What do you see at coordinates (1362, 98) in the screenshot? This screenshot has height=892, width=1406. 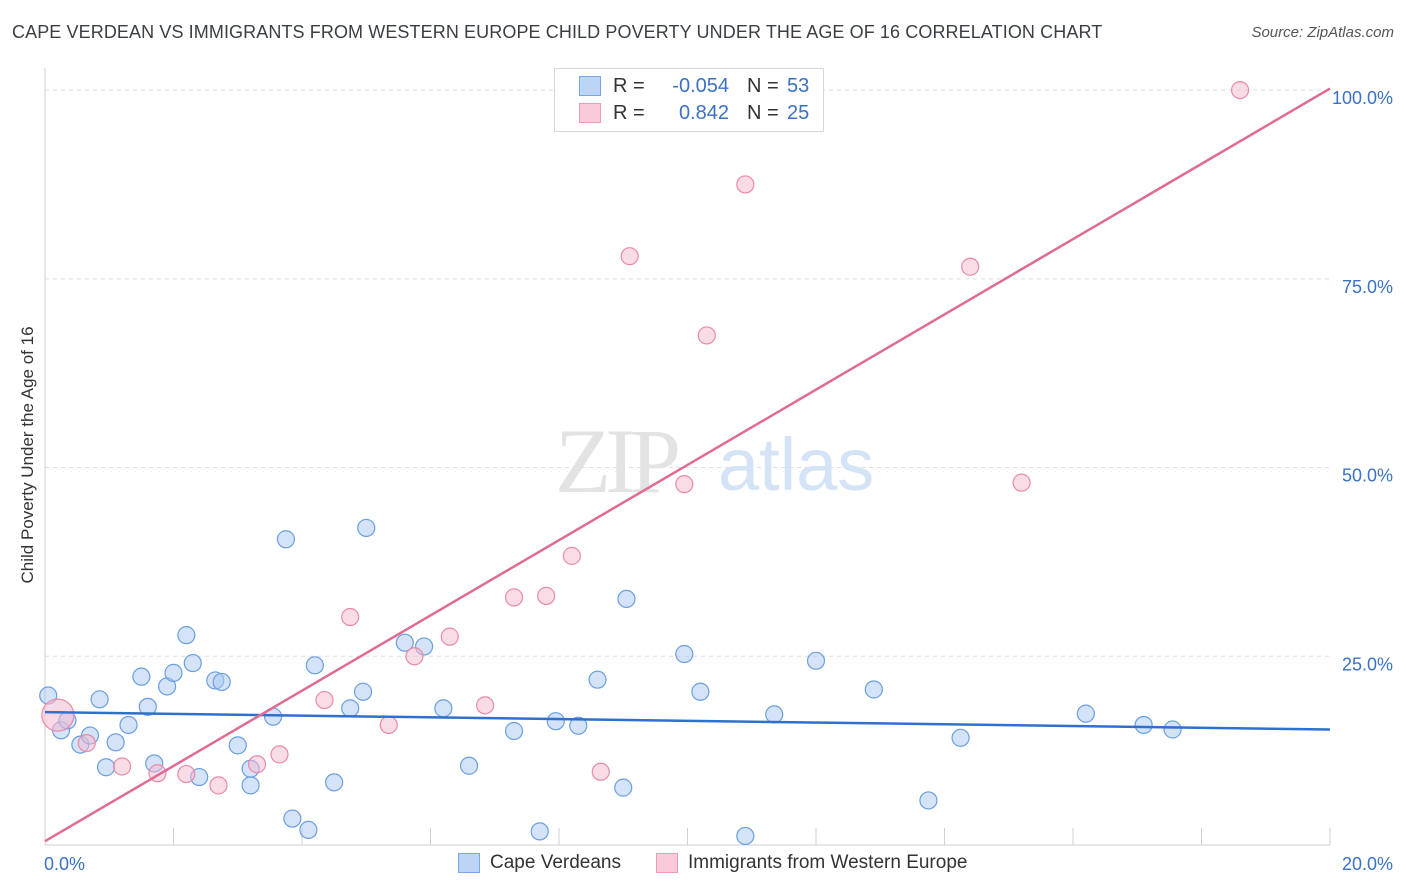 I see `y-tick-label: 100.0%` at bounding box center [1362, 98].